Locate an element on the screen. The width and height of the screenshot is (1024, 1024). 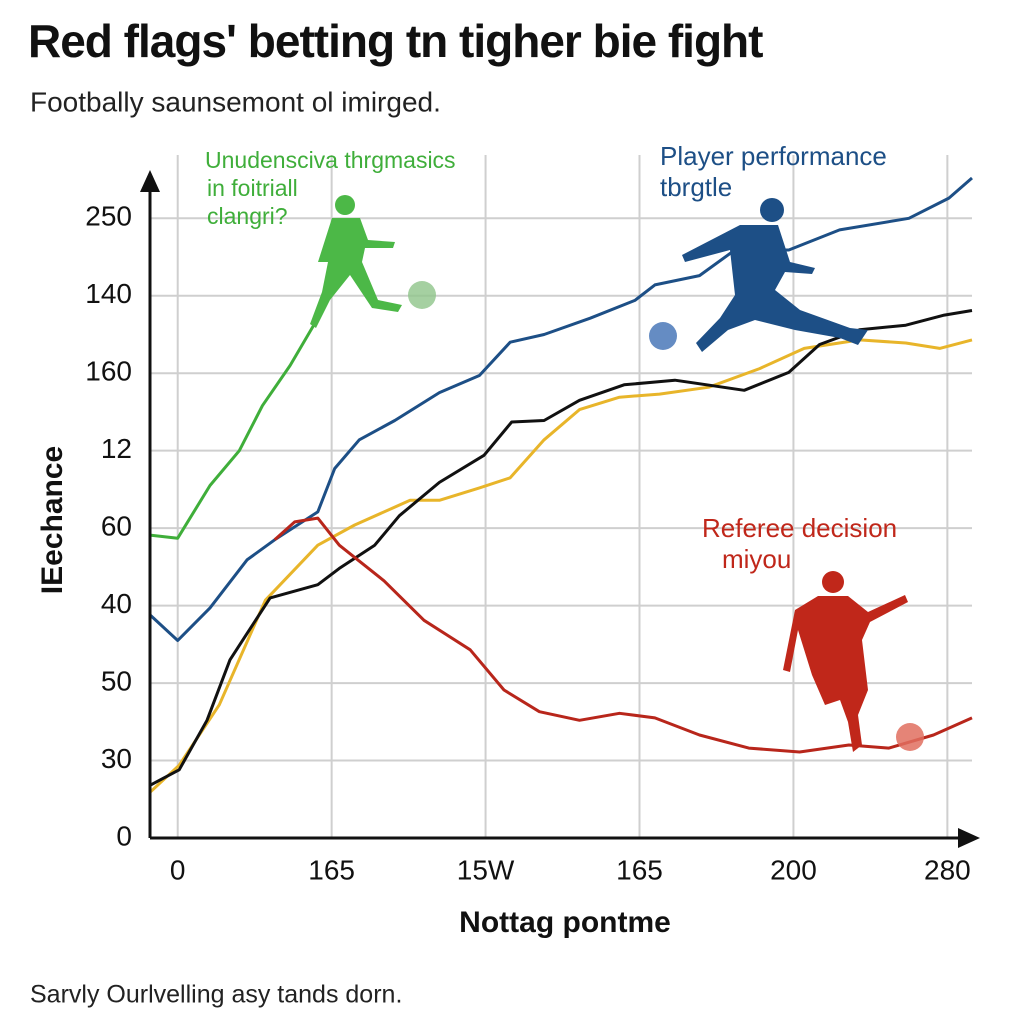
y-tick-label: 12 is located at coordinates (116, 448).